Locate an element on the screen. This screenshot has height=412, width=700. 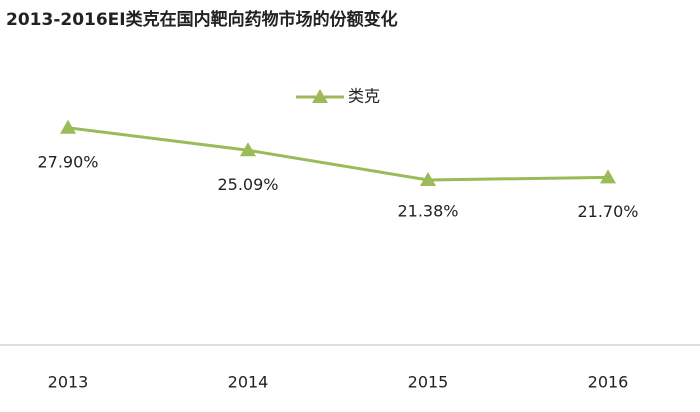
x-tick-label: 2013 is located at coordinates (68, 382).